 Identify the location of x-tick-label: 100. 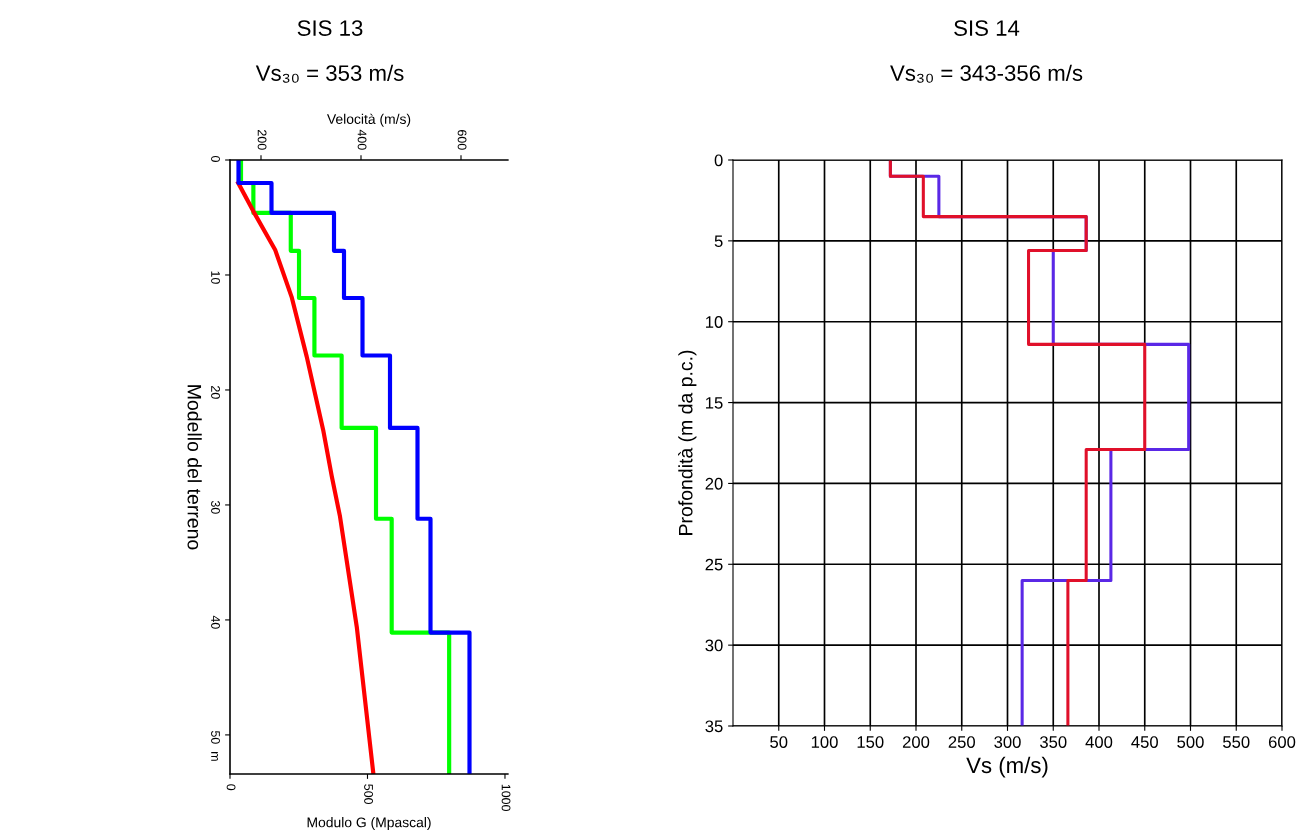
(824, 742).